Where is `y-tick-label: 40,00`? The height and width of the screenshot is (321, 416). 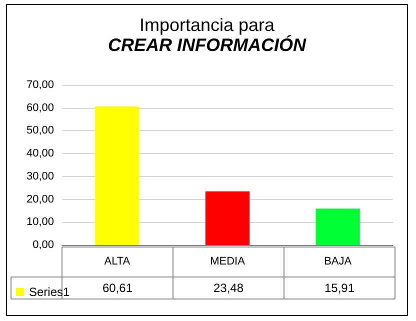
y-tick-label: 40,00 is located at coordinates (40, 154).